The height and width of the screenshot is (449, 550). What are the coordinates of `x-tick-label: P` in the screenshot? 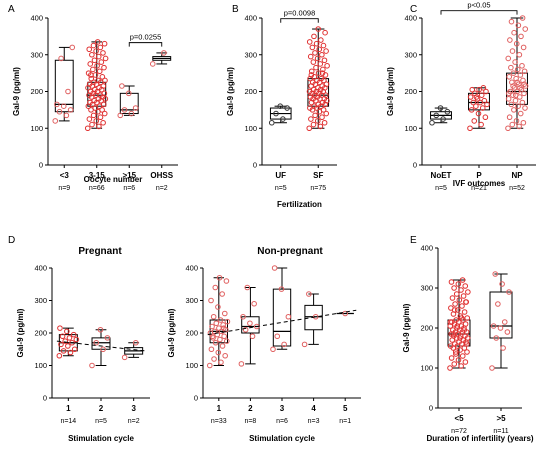 It's located at (479, 175).